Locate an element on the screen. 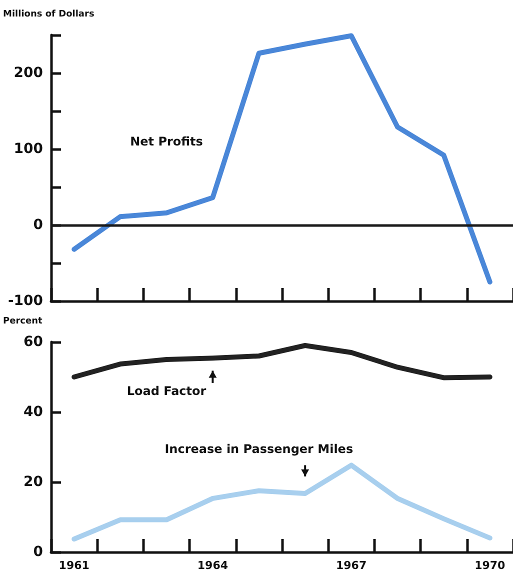  series-label: Increase in Passenger Miles is located at coordinates (259, 449).